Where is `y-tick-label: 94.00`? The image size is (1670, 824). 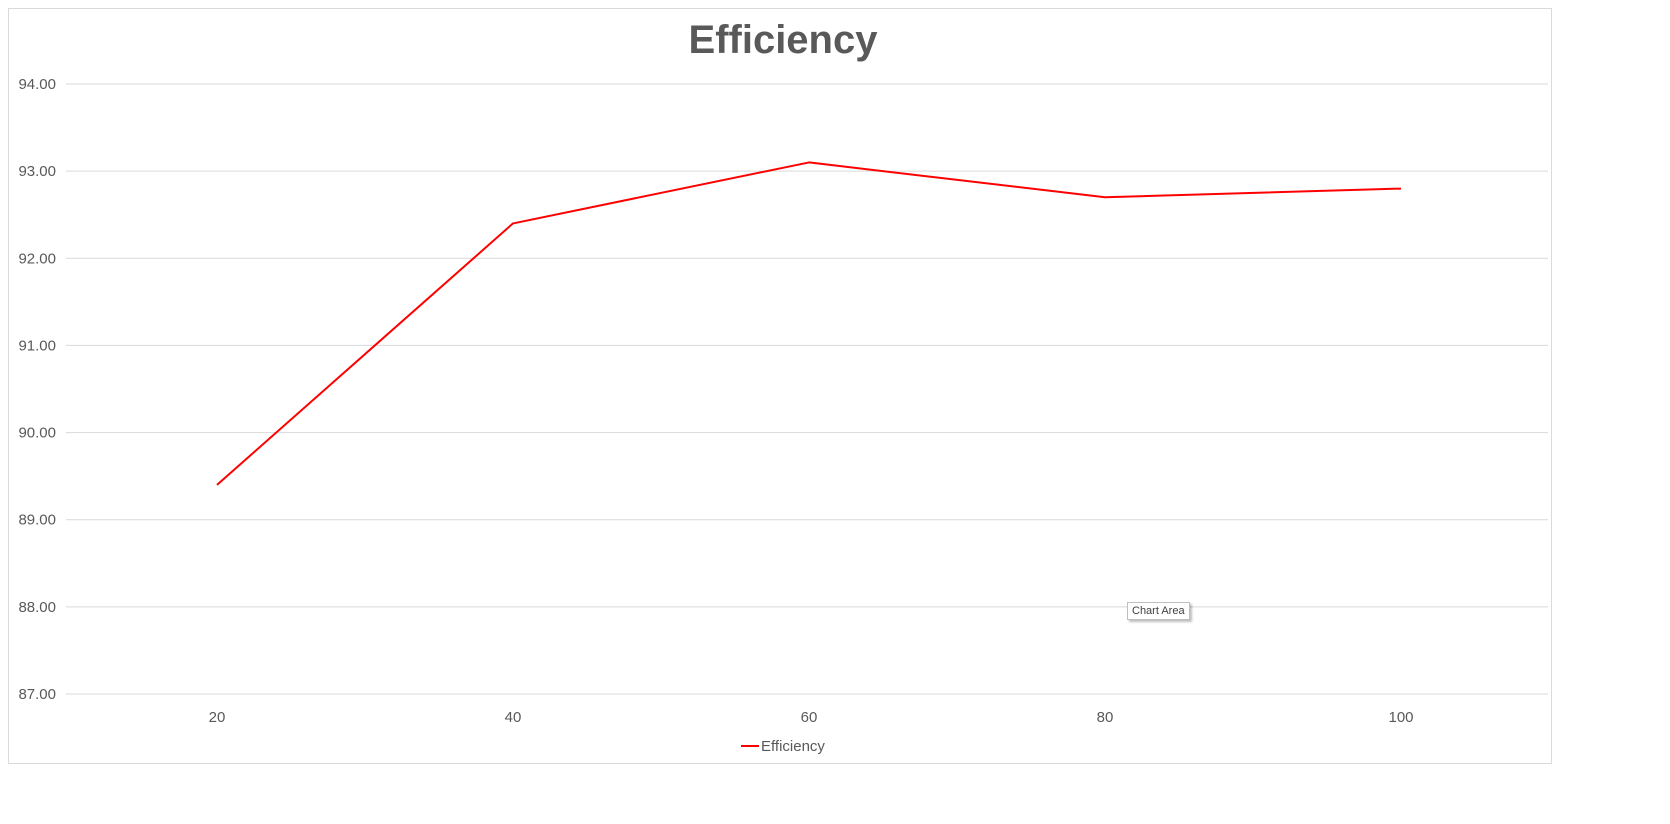 y-tick-label: 94.00 is located at coordinates (37, 84).